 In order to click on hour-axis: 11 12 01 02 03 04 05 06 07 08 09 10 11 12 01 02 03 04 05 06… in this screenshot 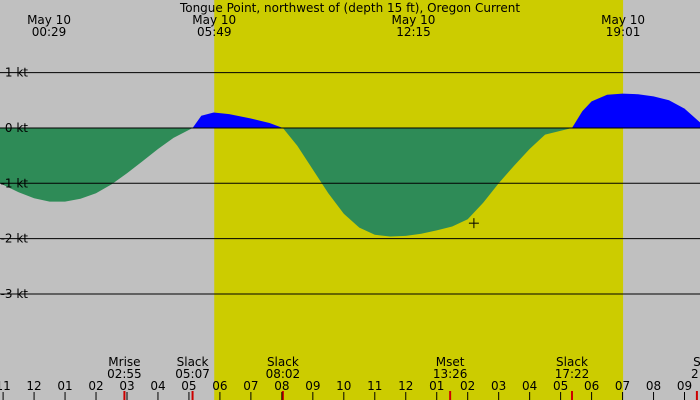, I will do `click(346, 389)`.